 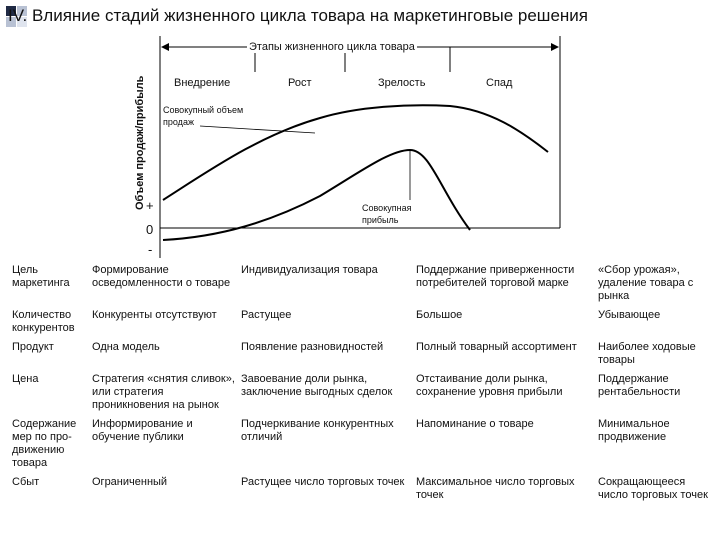 What do you see at coordinates (11, 11) in the screenshot?
I see `decor-square-dark` at bounding box center [11, 11].